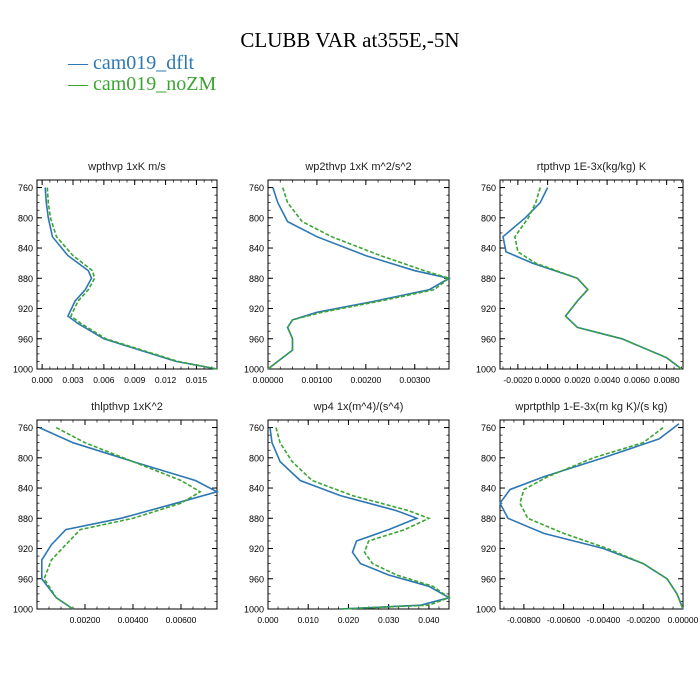 Image resolution: width=700 pixels, height=700 pixels. Describe the element at coordinates (127, 407) in the screenshot. I see `chart-title-3: thlpthvp 1xK^2` at that location.